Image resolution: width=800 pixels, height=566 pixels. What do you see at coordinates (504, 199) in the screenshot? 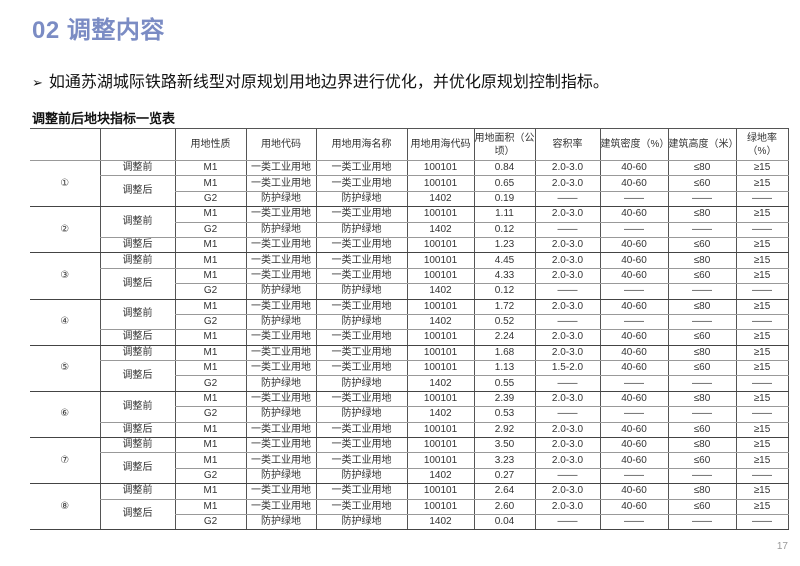
I see `land-area-cell: 0.19` at bounding box center [504, 199].